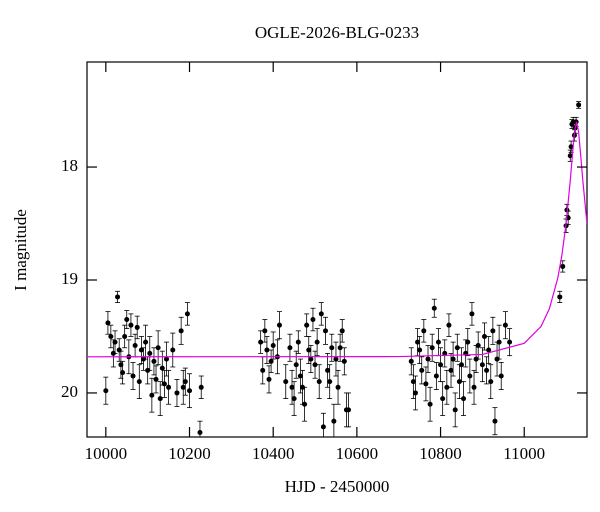 Image resolution: width=600 pixels, height=512 pixels. What do you see at coordinates (524, 453) in the screenshot?
I see `x-tick-label: 11000` at bounding box center [524, 453].